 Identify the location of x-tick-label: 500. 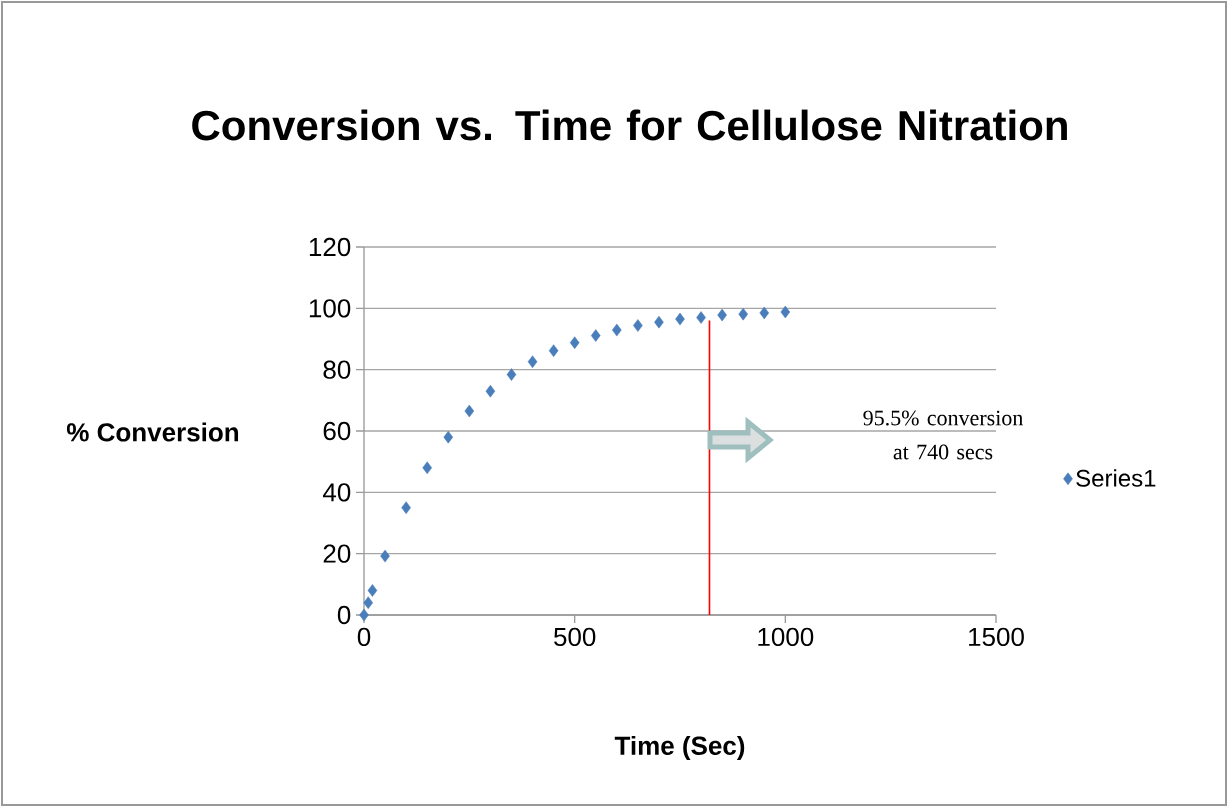
(575, 637).